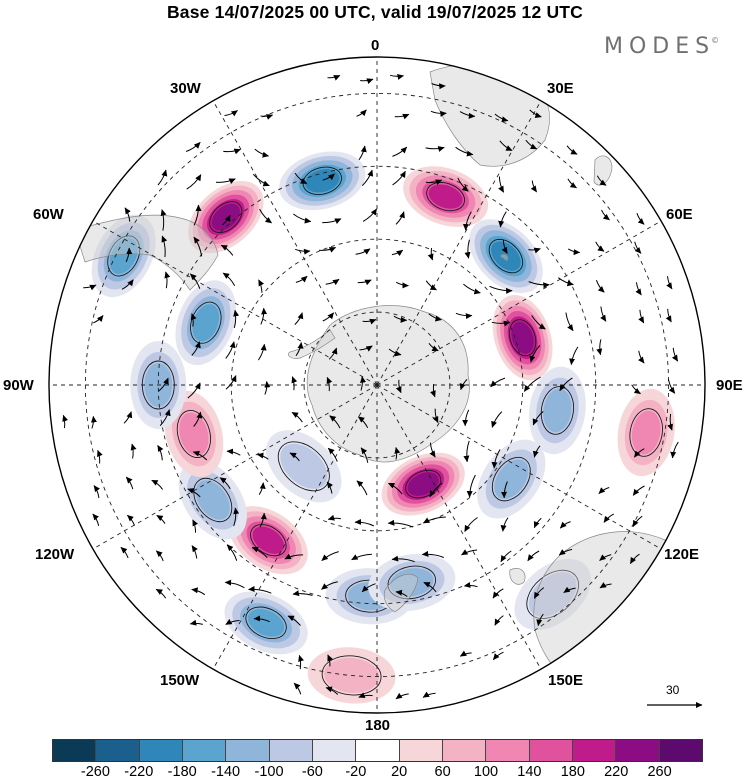 This screenshot has width=750, height=783. Describe the element at coordinates (146, 252) in the screenshot. I see `south-america` at that location.